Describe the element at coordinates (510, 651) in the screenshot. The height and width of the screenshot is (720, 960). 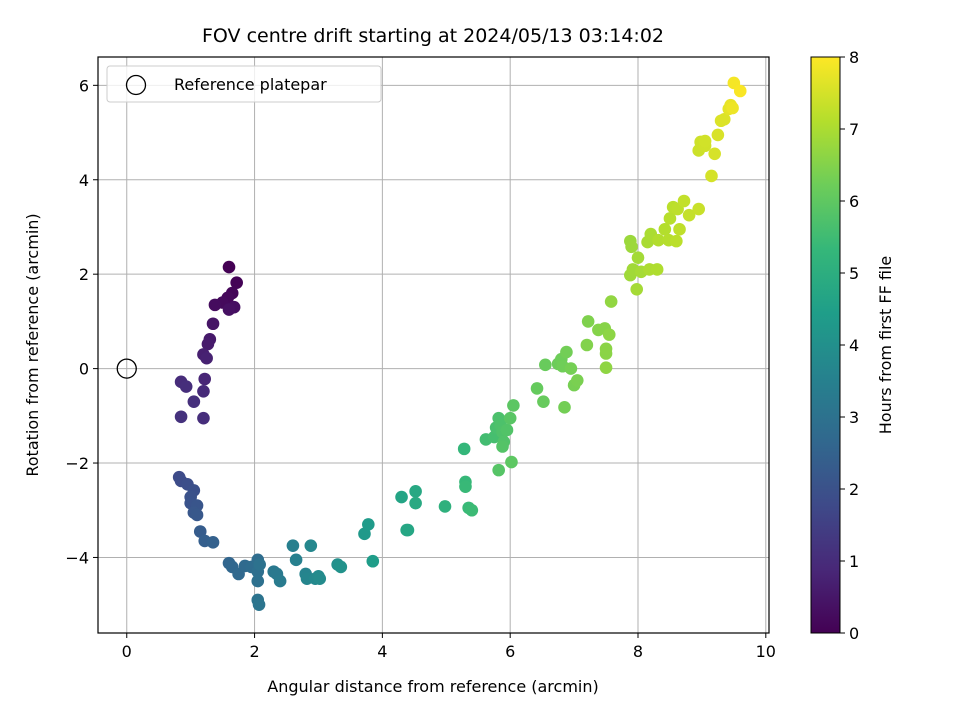
I see `x-tick-label-3: 6` at that location.